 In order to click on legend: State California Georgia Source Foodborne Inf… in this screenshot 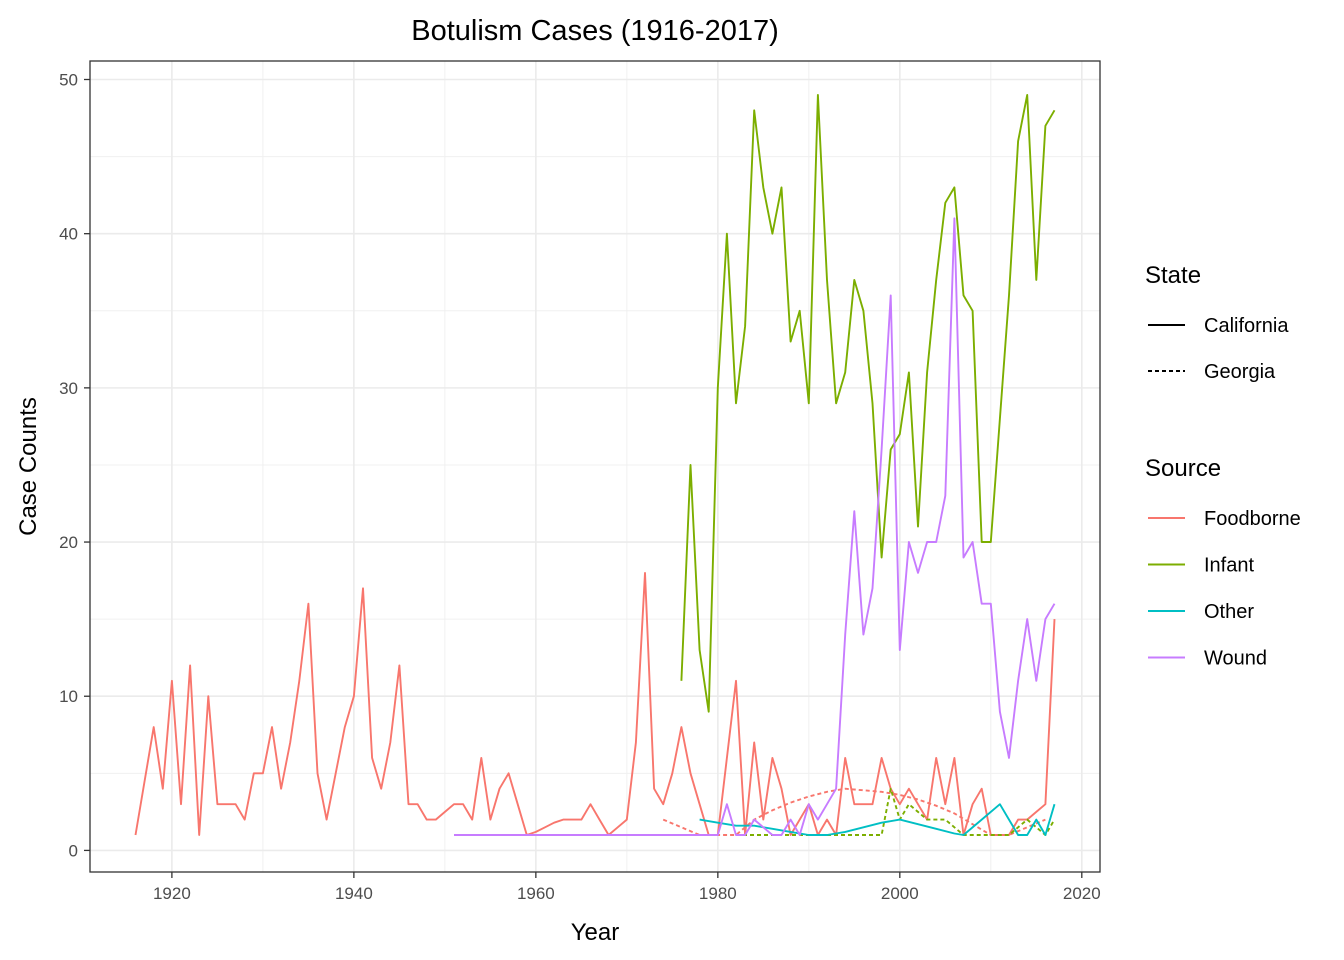, I will do `click(1223, 466)`.